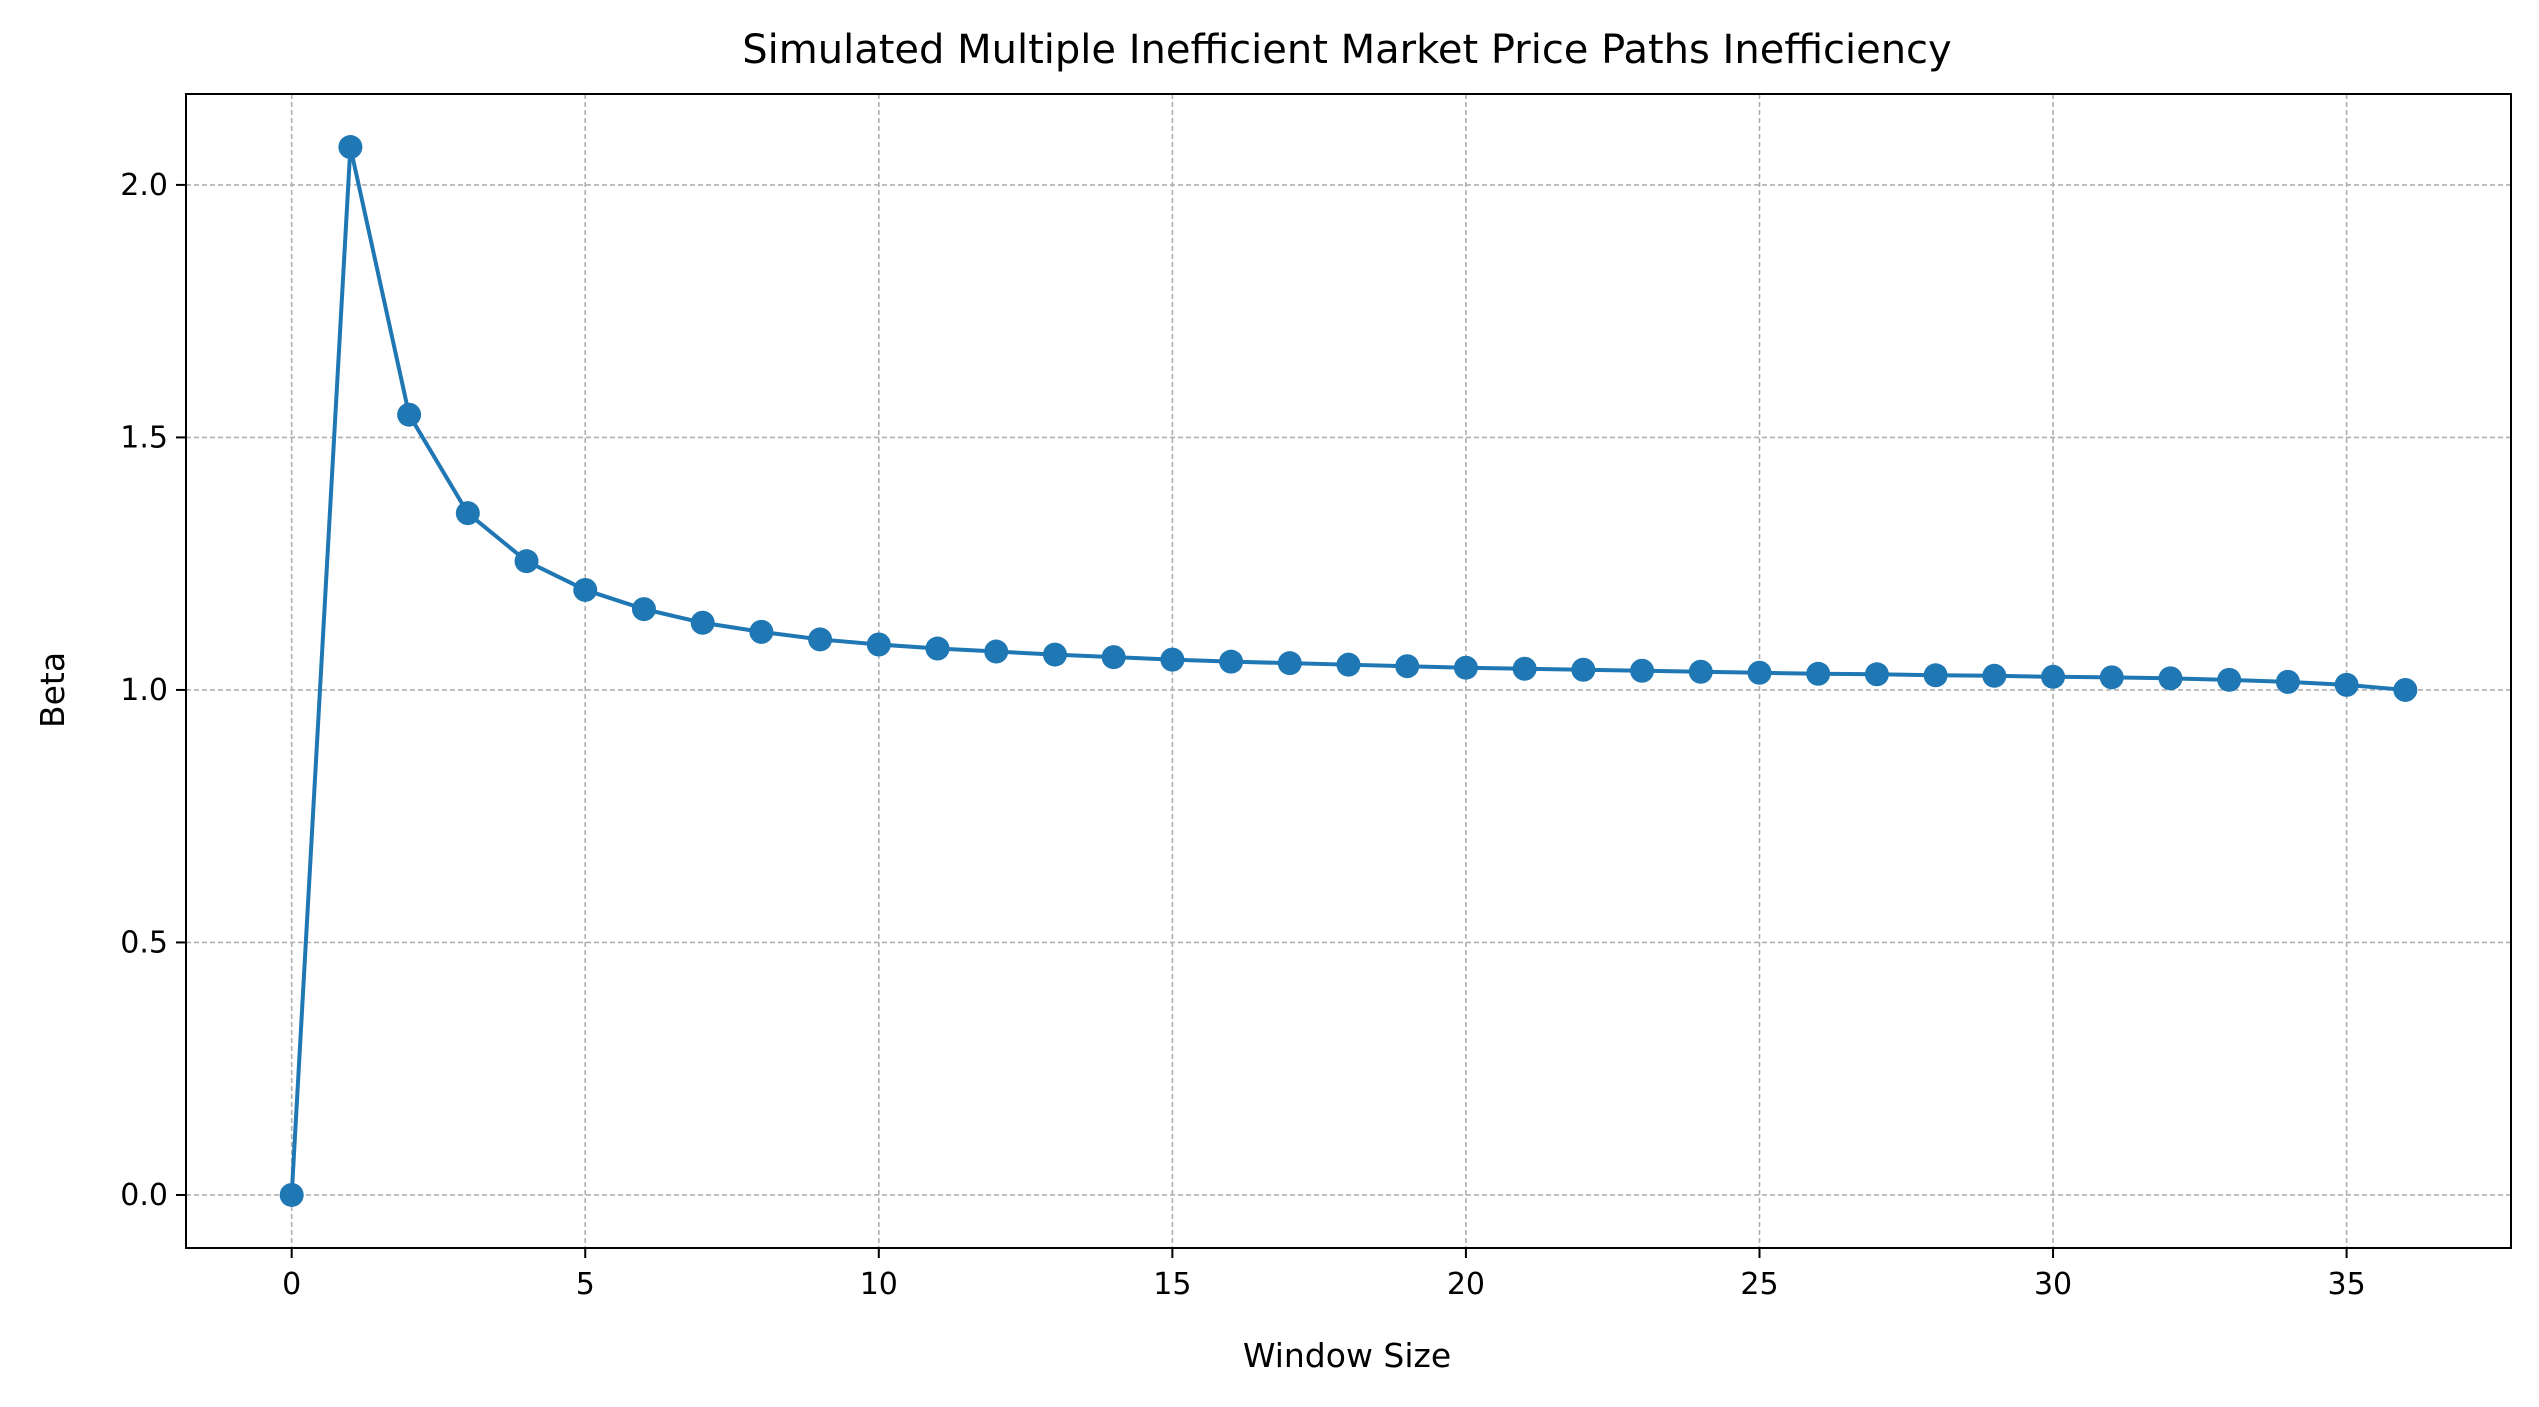  I want to click on x-tick-label: 30, so click(2053, 1284).